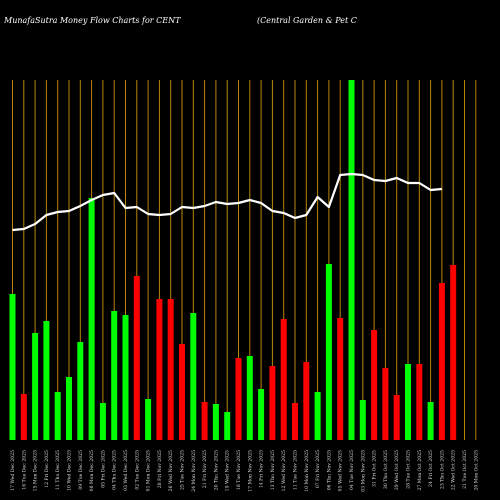 The width and height of the screenshot is (500, 500). What do you see at coordinates (115, 470) in the screenshot?
I see `x-tick-label: 04 Thu Dec 2025` at bounding box center [115, 470].